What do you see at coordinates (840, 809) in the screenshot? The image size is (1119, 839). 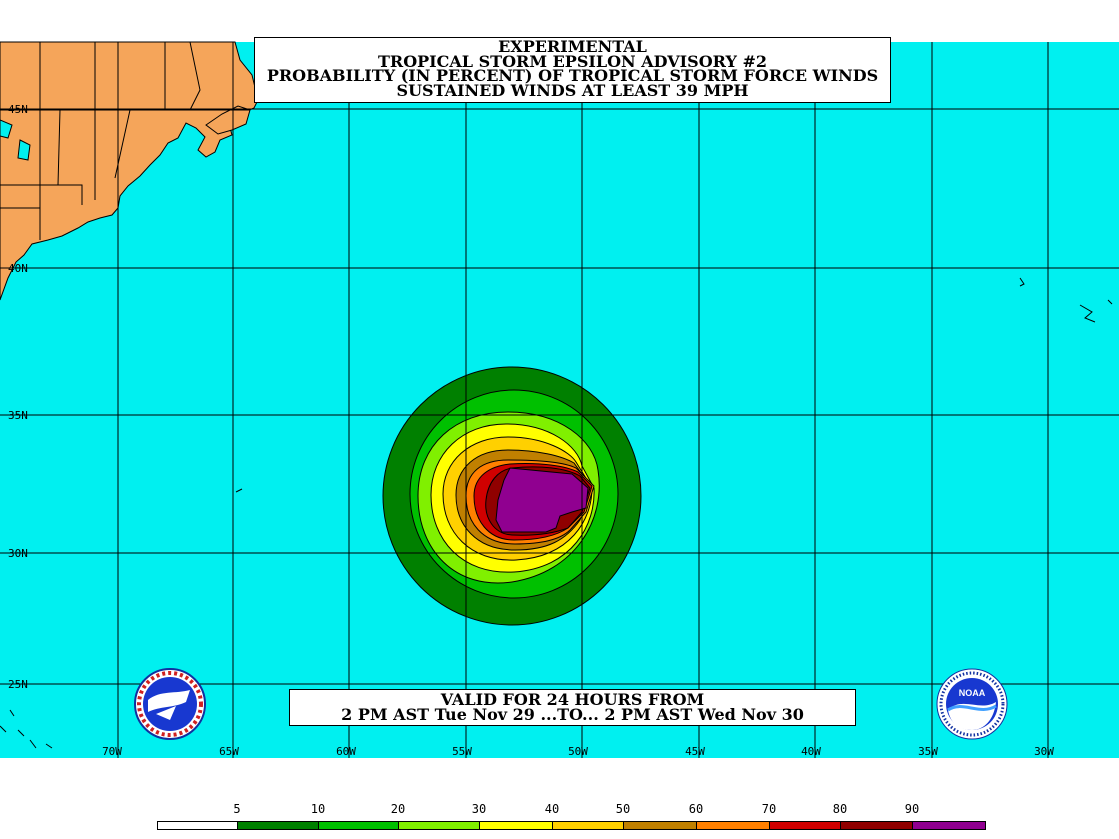 I see `legend-label: 80` at bounding box center [840, 809].